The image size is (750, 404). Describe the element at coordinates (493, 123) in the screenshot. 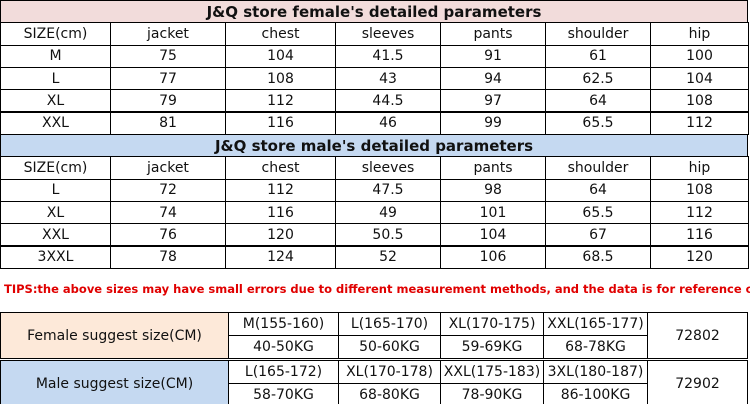

I see `table-cell: 99` at that location.